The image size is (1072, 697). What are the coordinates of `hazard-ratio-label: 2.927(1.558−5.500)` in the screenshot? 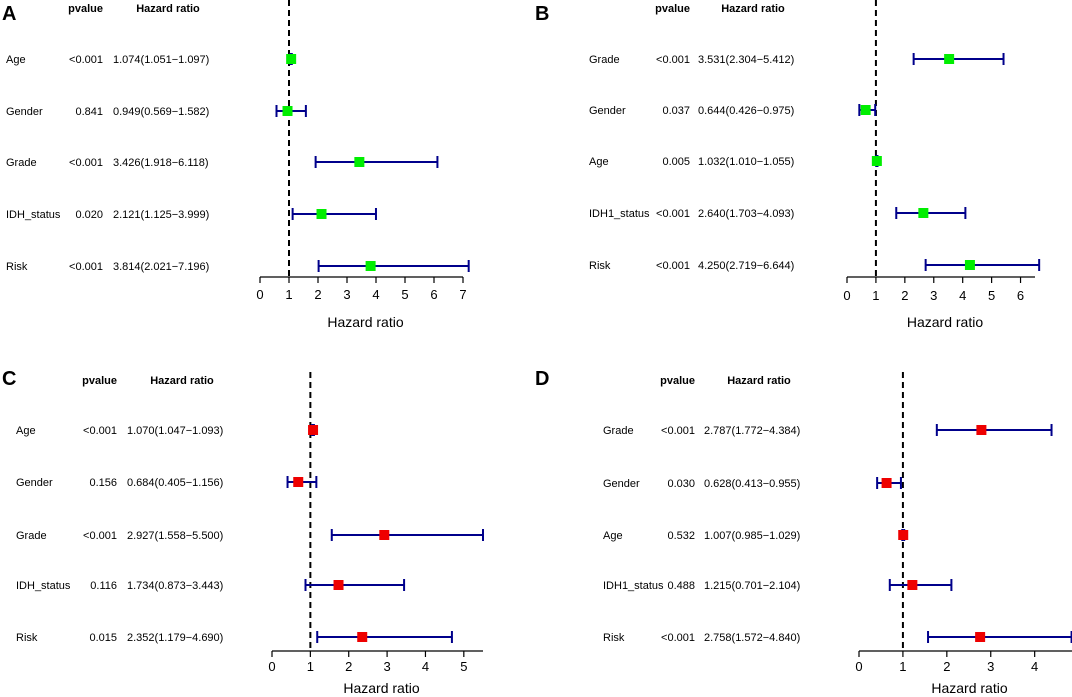 It's located at (175, 536).